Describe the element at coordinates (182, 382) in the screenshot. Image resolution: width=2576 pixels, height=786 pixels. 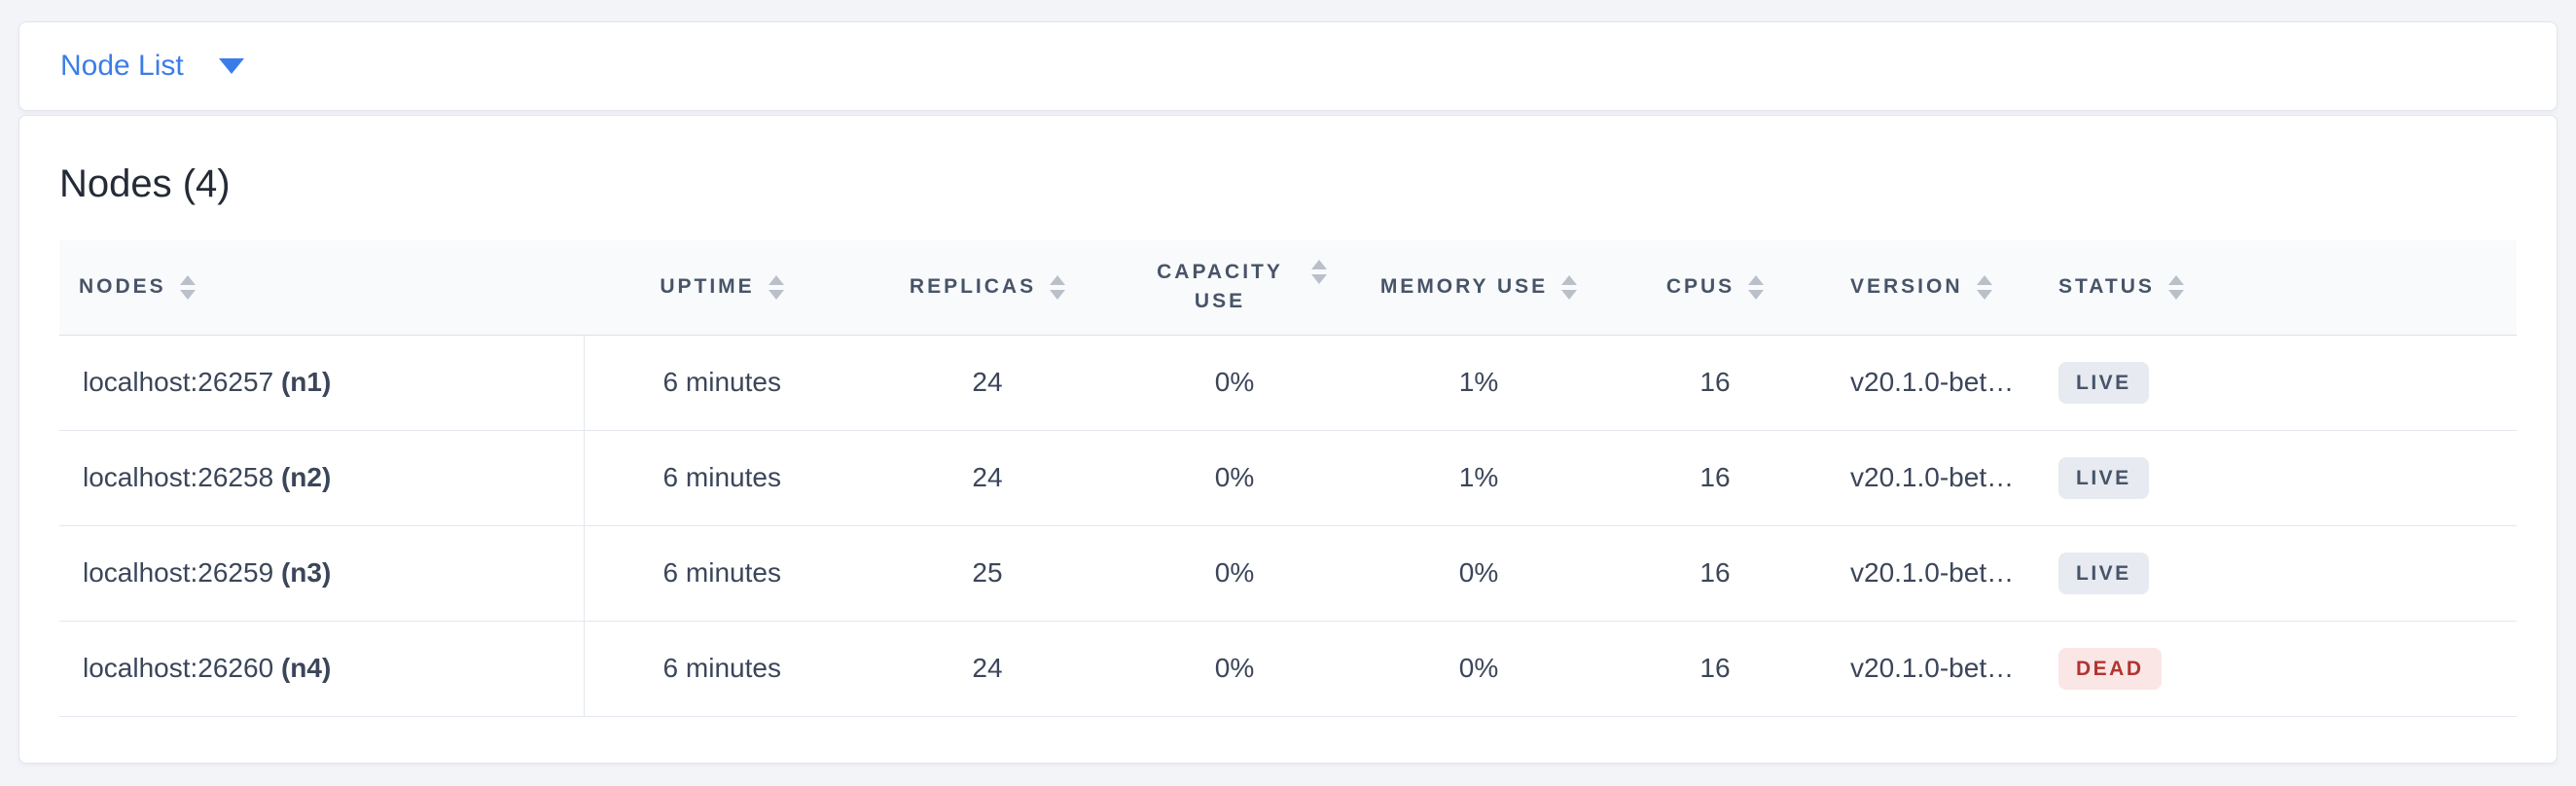
I see `node-address: localhost:26257` at that location.